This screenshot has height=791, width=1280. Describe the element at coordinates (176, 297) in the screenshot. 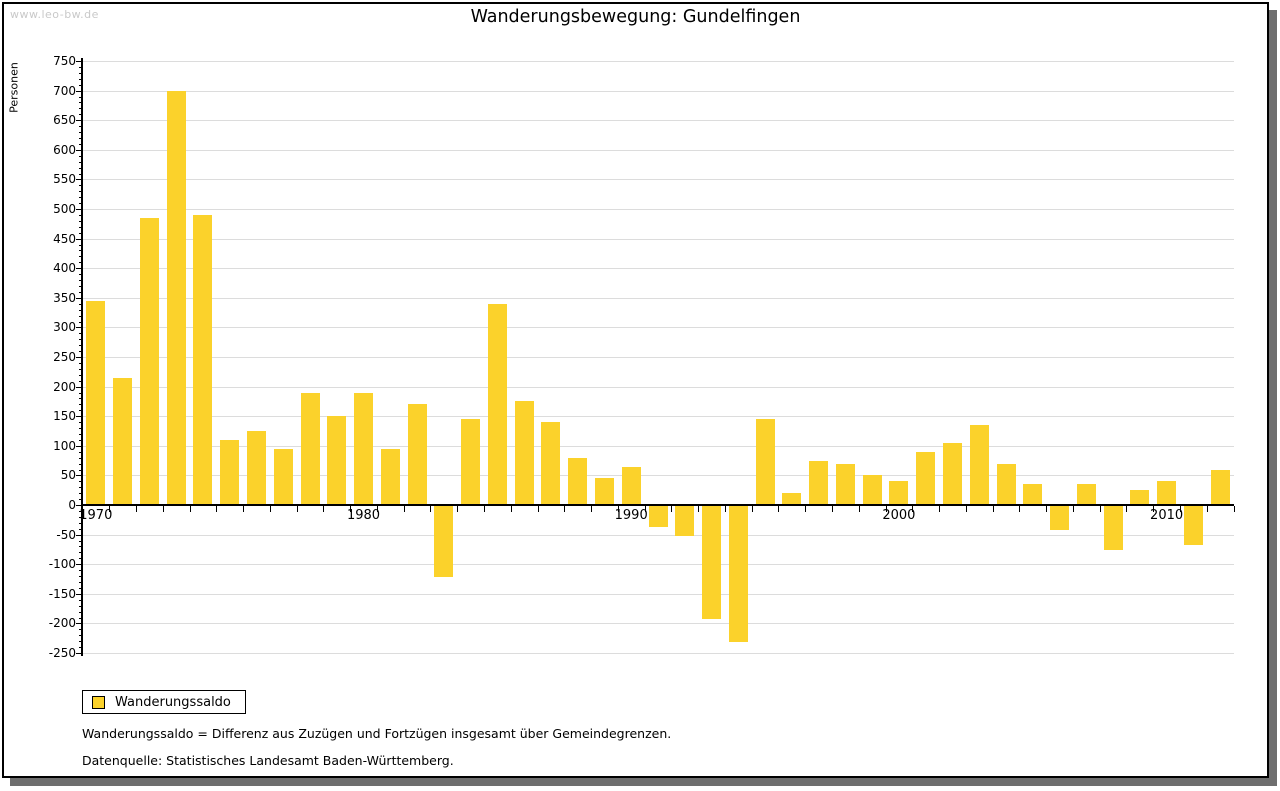

I see `bar-1973` at that location.